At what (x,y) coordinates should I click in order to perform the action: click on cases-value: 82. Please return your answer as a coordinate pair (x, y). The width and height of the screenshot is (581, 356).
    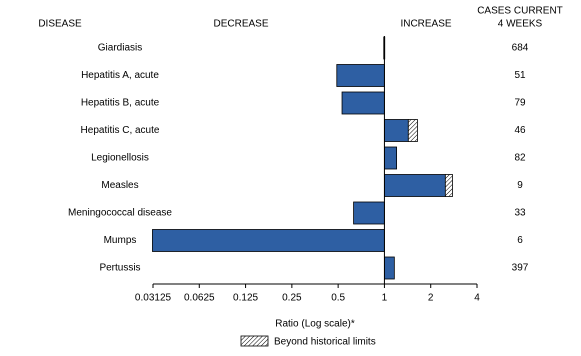
    Looking at the image, I should click on (520, 158).